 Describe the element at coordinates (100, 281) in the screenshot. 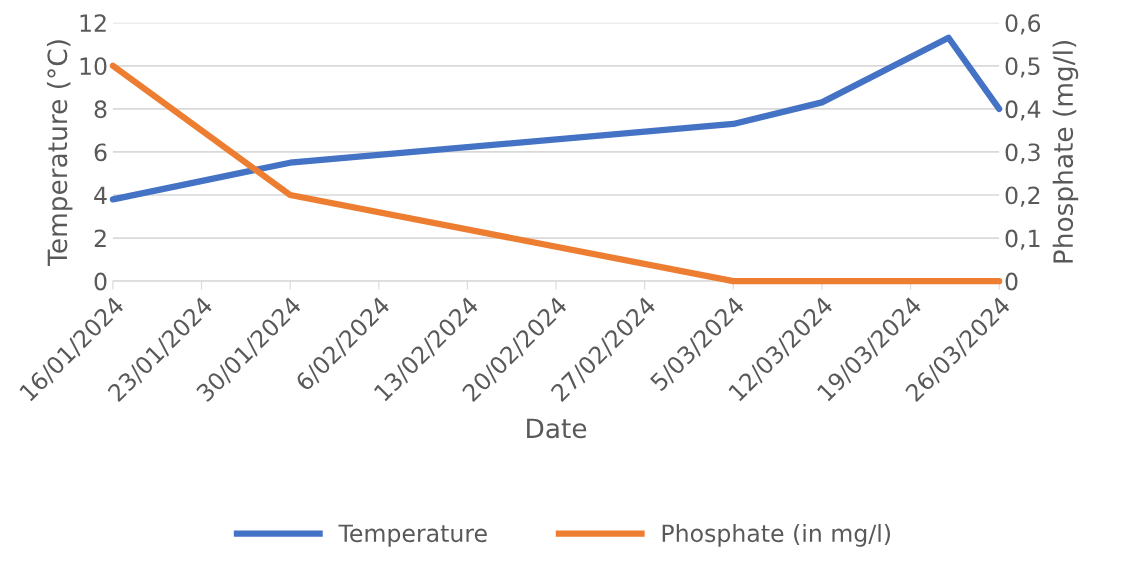

I see `y-tick-label: 0` at that location.